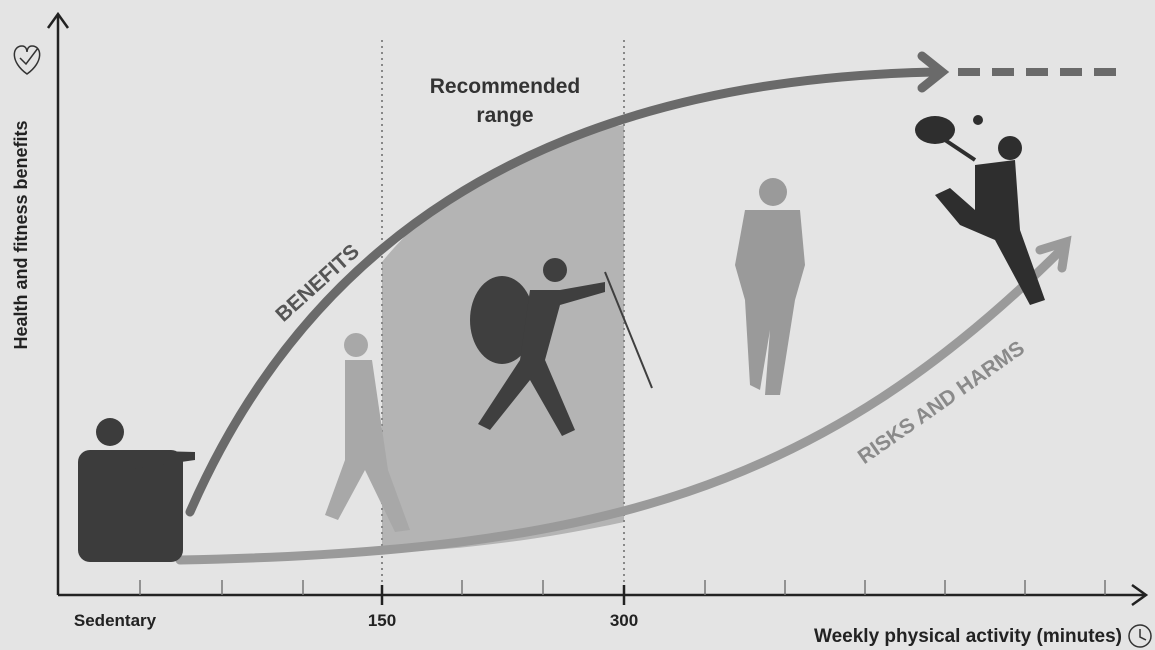  I want to click on runner, so click(770, 286).